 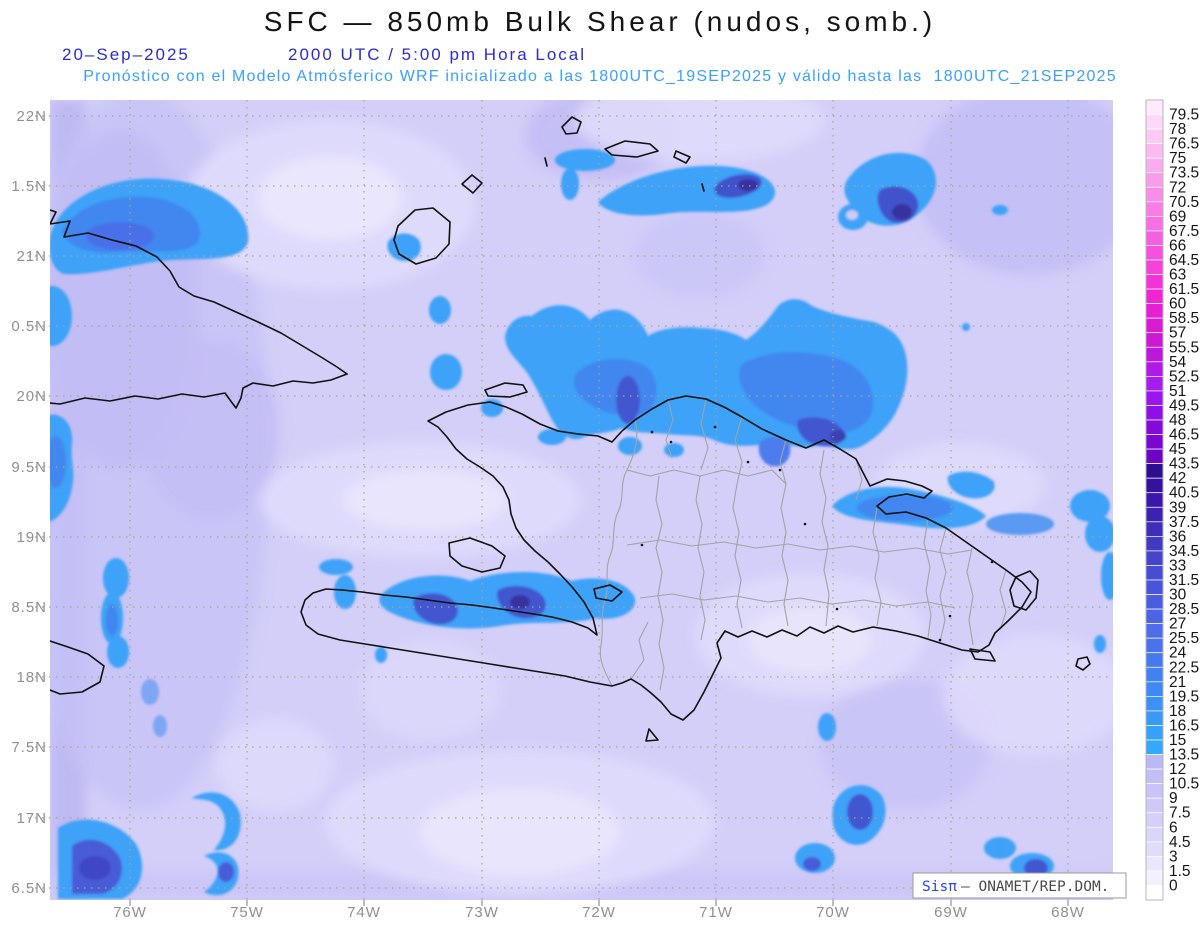 What do you see at coordinates (1184, 435) in the screenshot?
I see `colorbar-tick-label: 46.5` at bounding box center [1184, 435].